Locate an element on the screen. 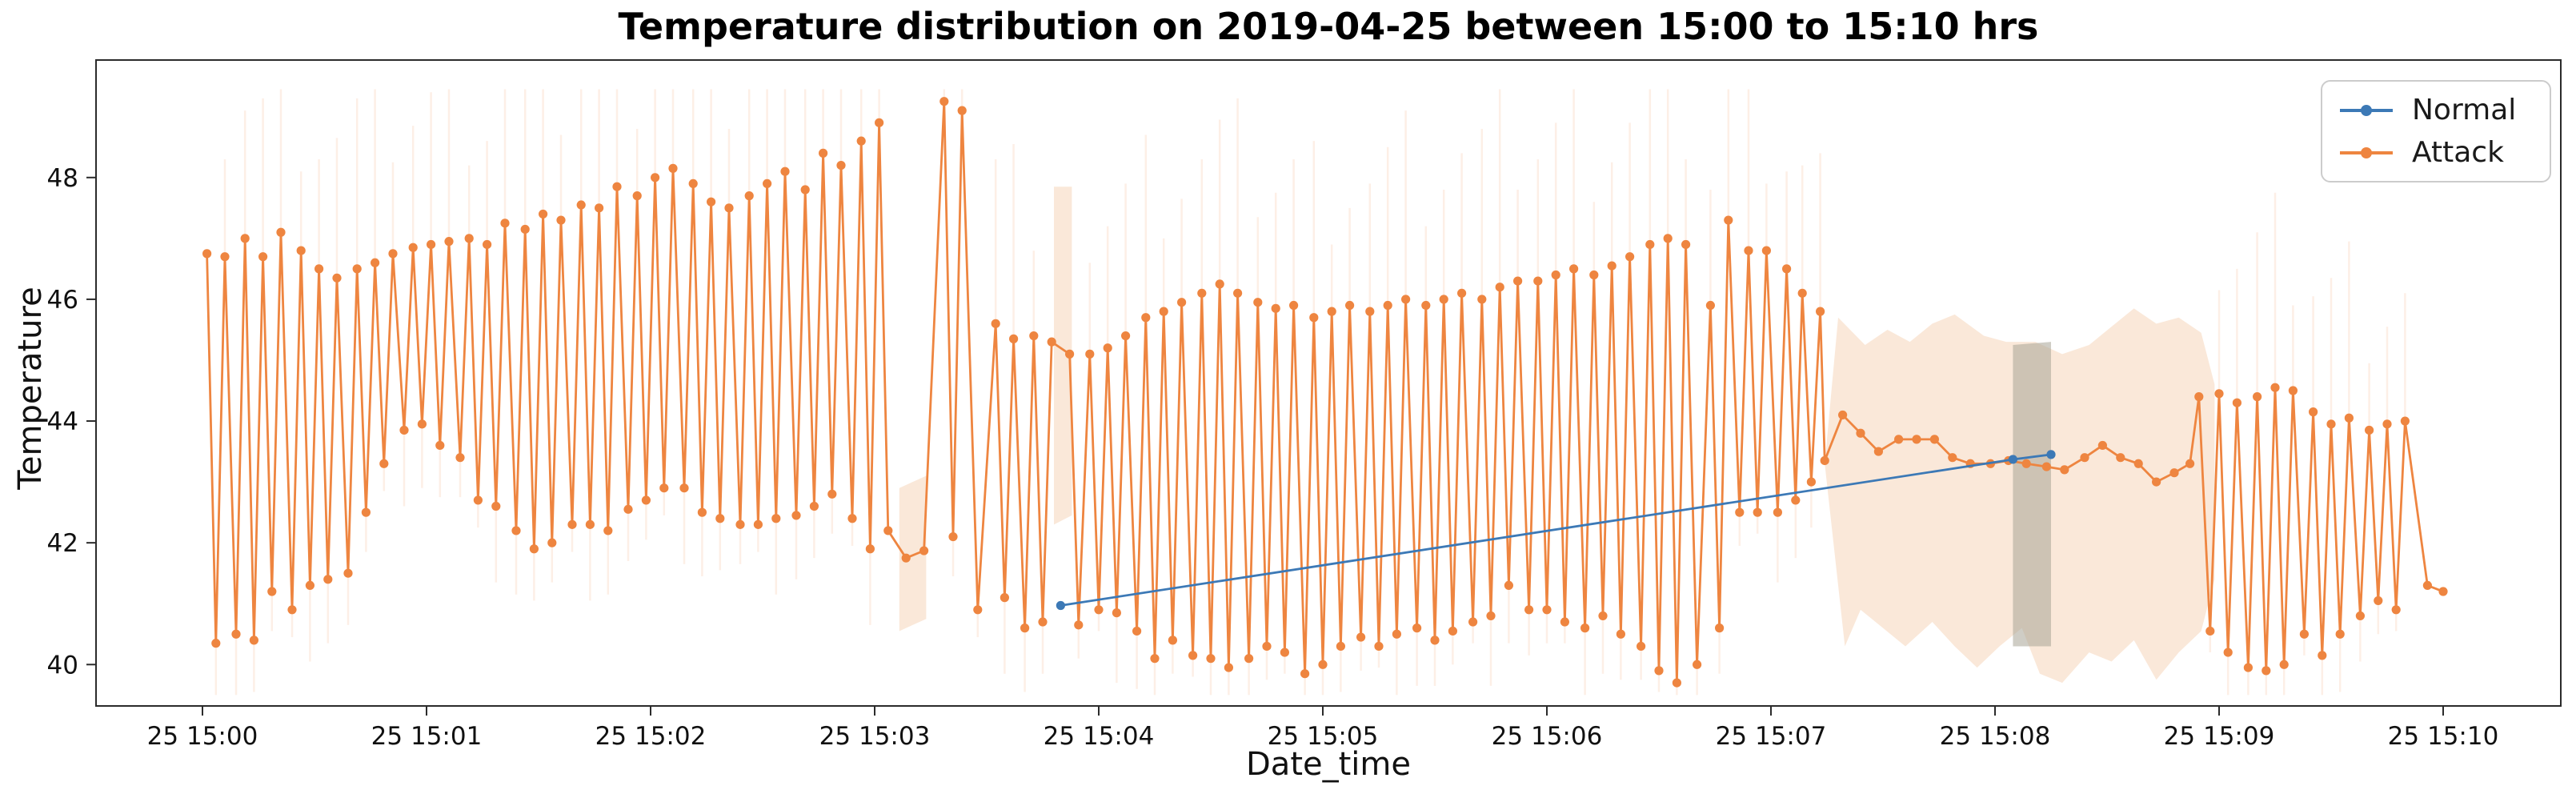  x-tick-label: 25 15:07 is located at coordinates (1771, 736).